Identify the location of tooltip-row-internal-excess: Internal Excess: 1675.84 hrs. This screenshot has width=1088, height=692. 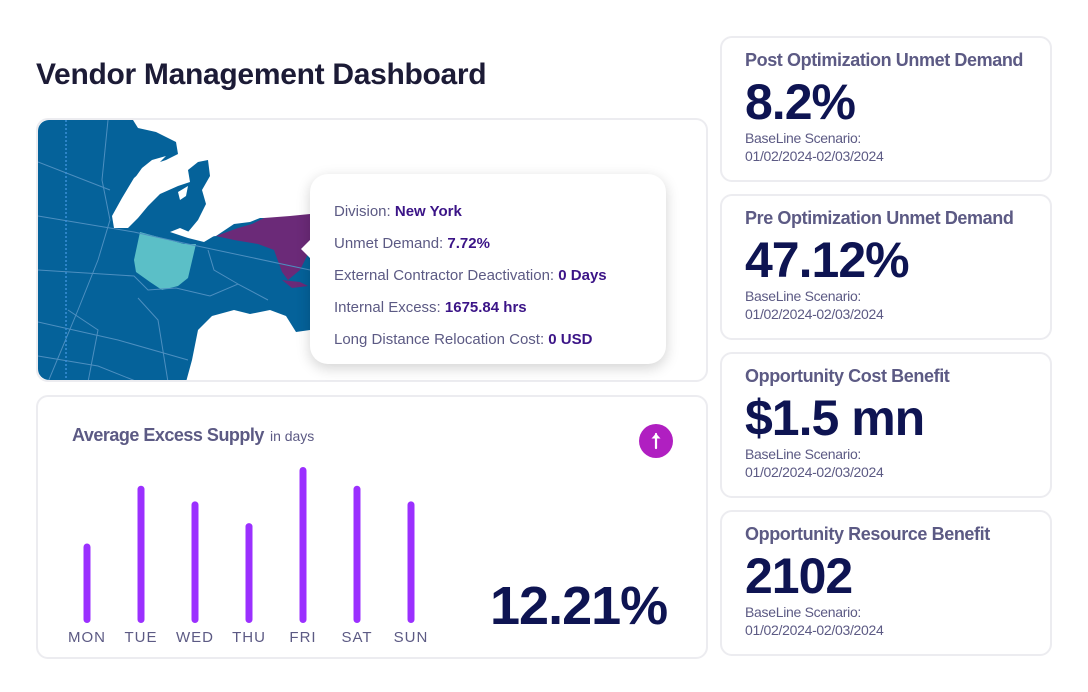
(500, 308).